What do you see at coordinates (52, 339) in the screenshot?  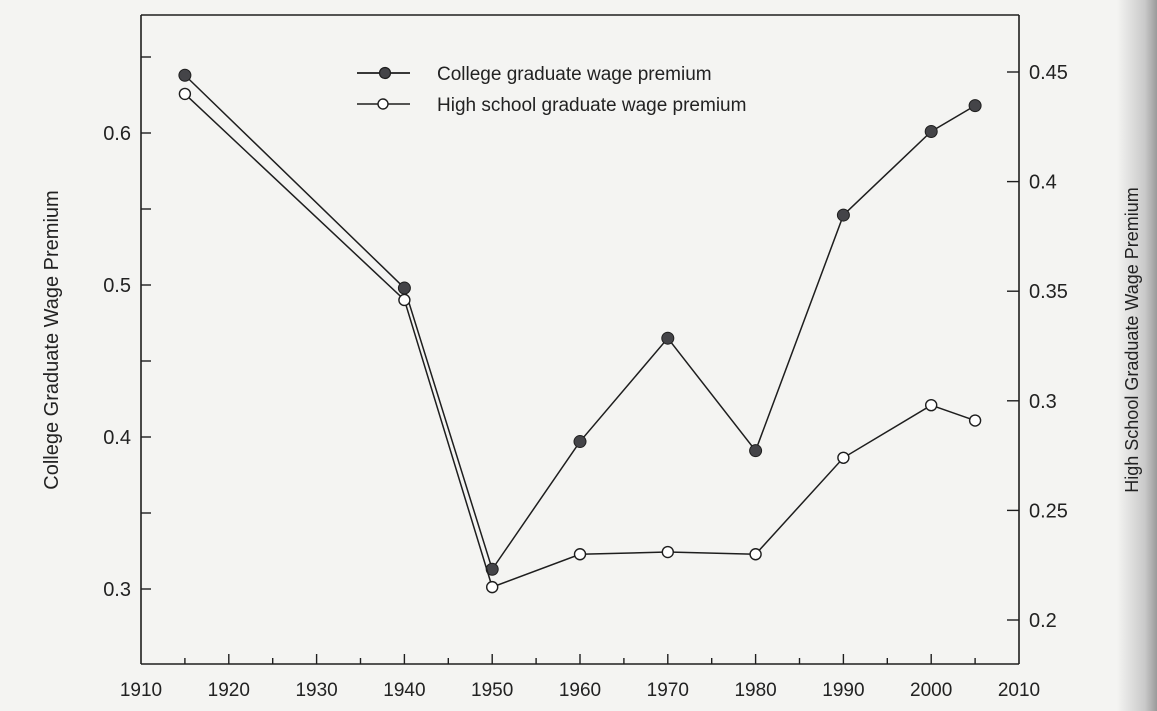 I see `y-axis-left-title: College Graduate Wage Premium` at bounding box center [52, 339].